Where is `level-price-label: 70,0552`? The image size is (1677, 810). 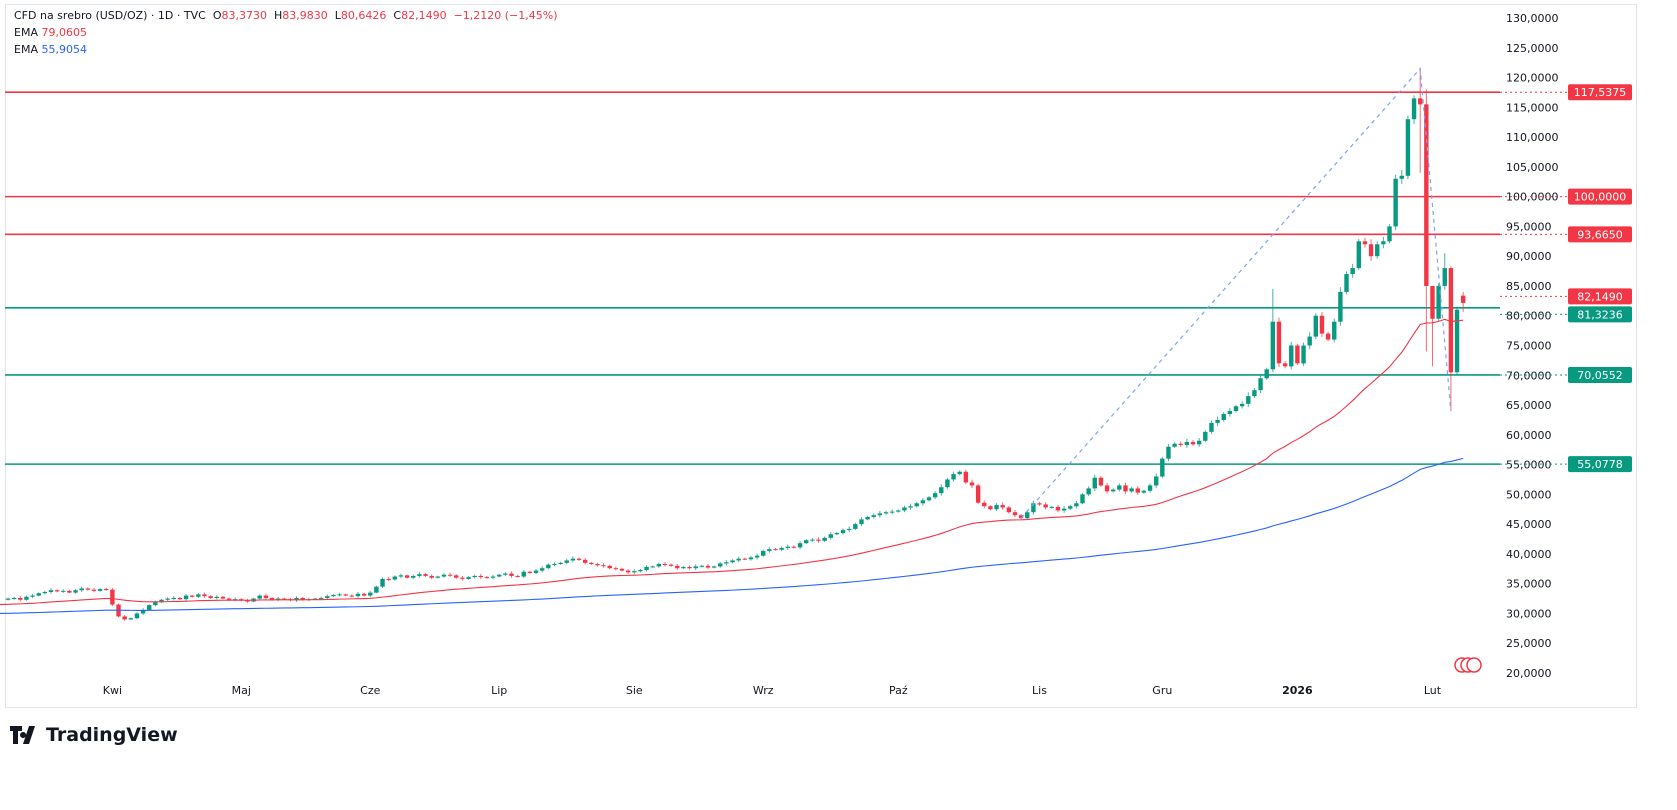
level-price-label: 70,0552 is located at coordinates (1600, 375).